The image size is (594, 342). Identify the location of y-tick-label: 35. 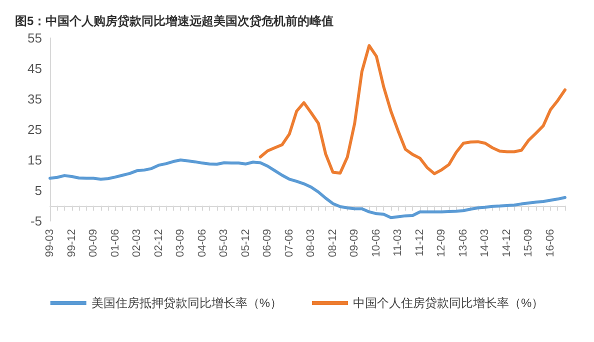
(35, 99).